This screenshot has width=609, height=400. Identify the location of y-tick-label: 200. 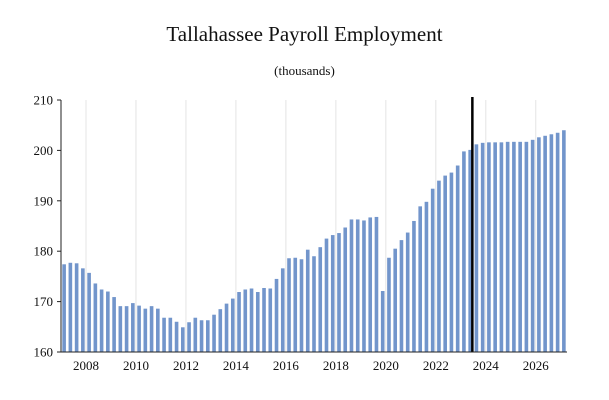
(44, 150).